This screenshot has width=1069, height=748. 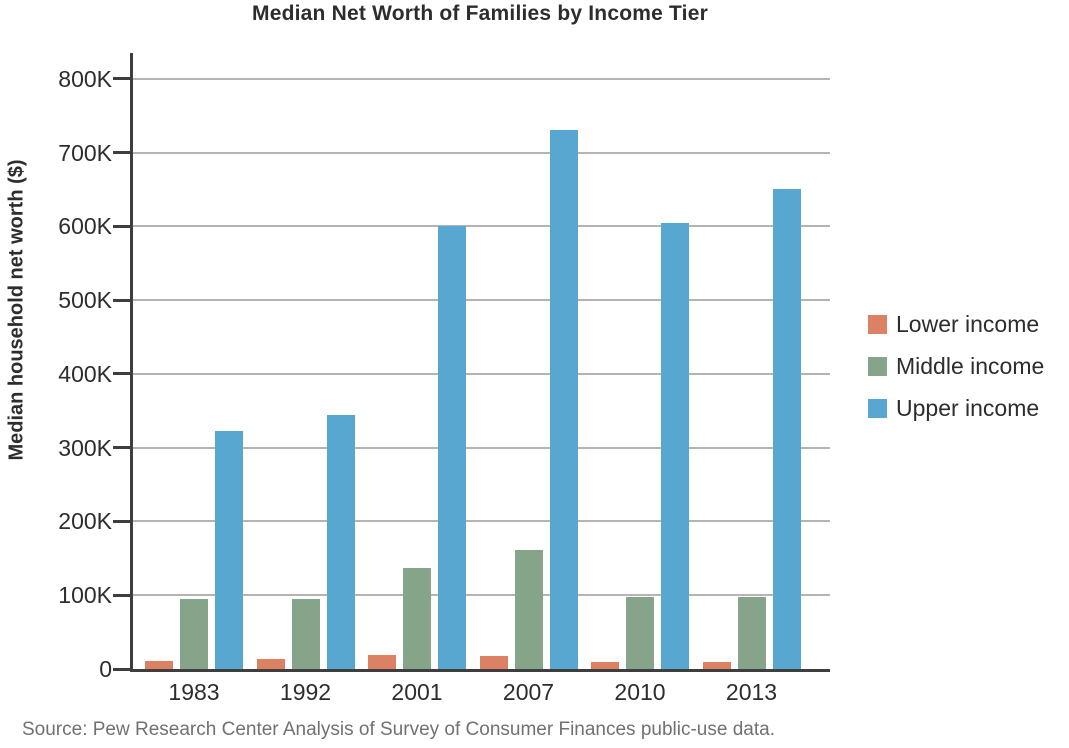 I want to click on legend-swatch-lower-income, so click(x=877, y=324).